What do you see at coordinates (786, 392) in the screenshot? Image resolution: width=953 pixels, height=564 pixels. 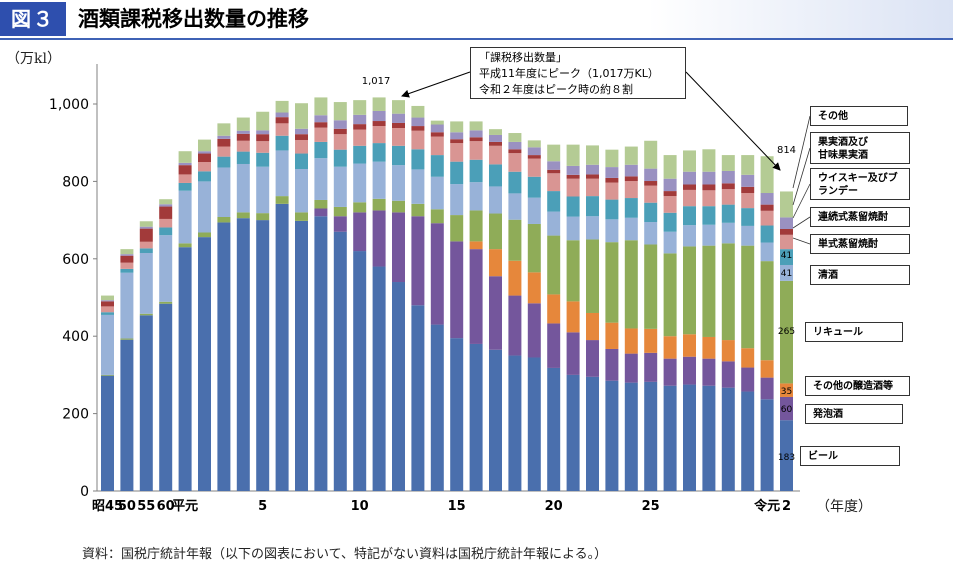 I see `segment-value-label-jozo: 35` at bounding box center [786, 392].